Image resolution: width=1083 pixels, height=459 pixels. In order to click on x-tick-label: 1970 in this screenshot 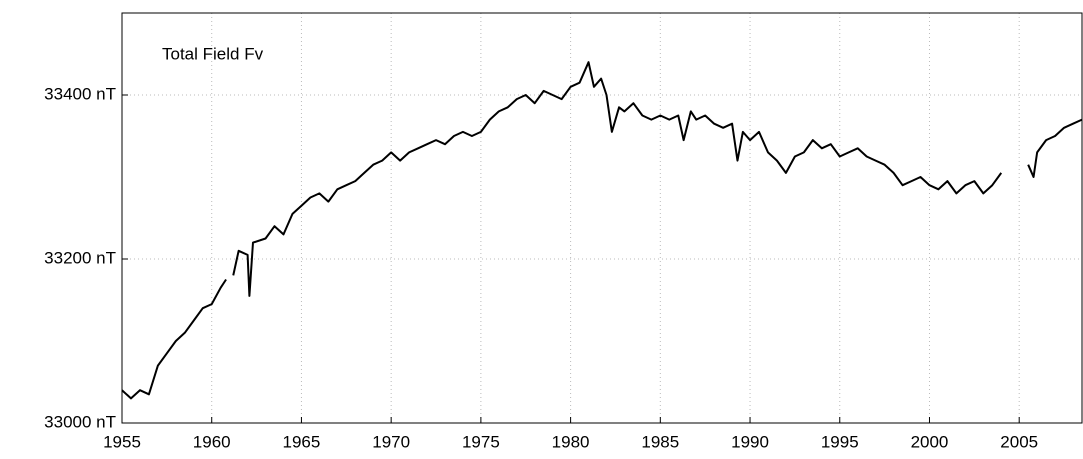, I will do `click(391, 441)`.